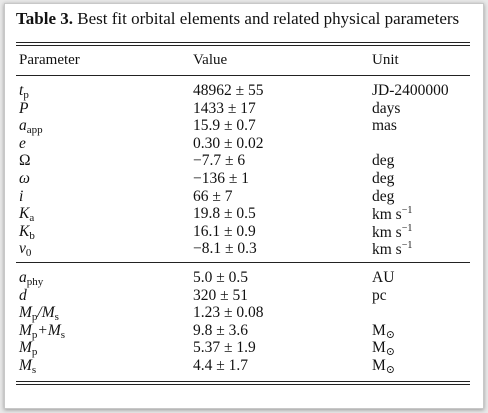  Describe the element at coordinates (224, 348) in the screenshot. I see `value-cell: 5.37 ± 1.9` at that location.